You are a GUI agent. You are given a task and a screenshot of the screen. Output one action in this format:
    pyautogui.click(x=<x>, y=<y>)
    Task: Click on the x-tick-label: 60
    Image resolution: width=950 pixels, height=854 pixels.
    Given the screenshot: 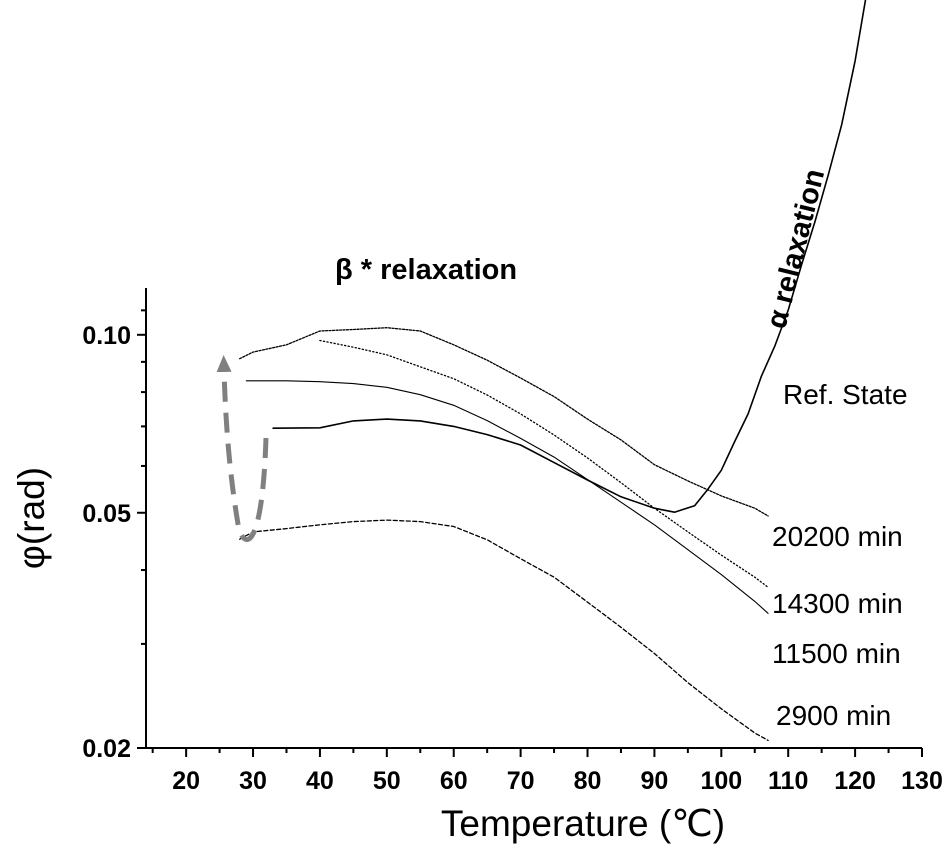 What is the action you would take?
    pyautogui.click(x=454, y=781)
    